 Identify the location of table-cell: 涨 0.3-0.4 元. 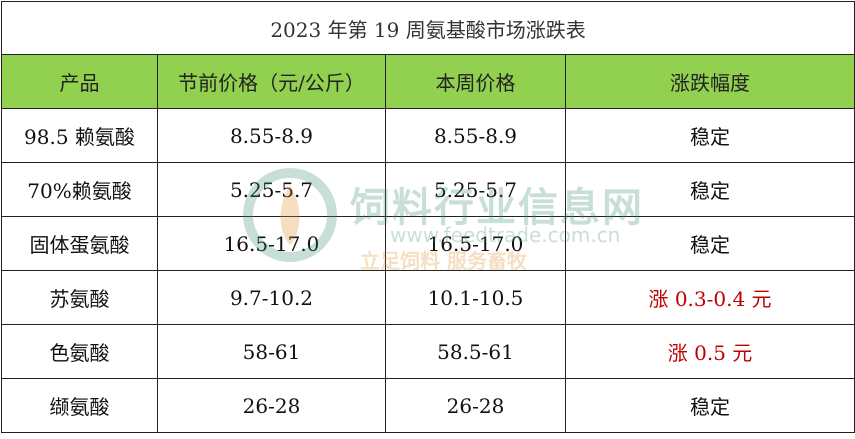
(709, 297).